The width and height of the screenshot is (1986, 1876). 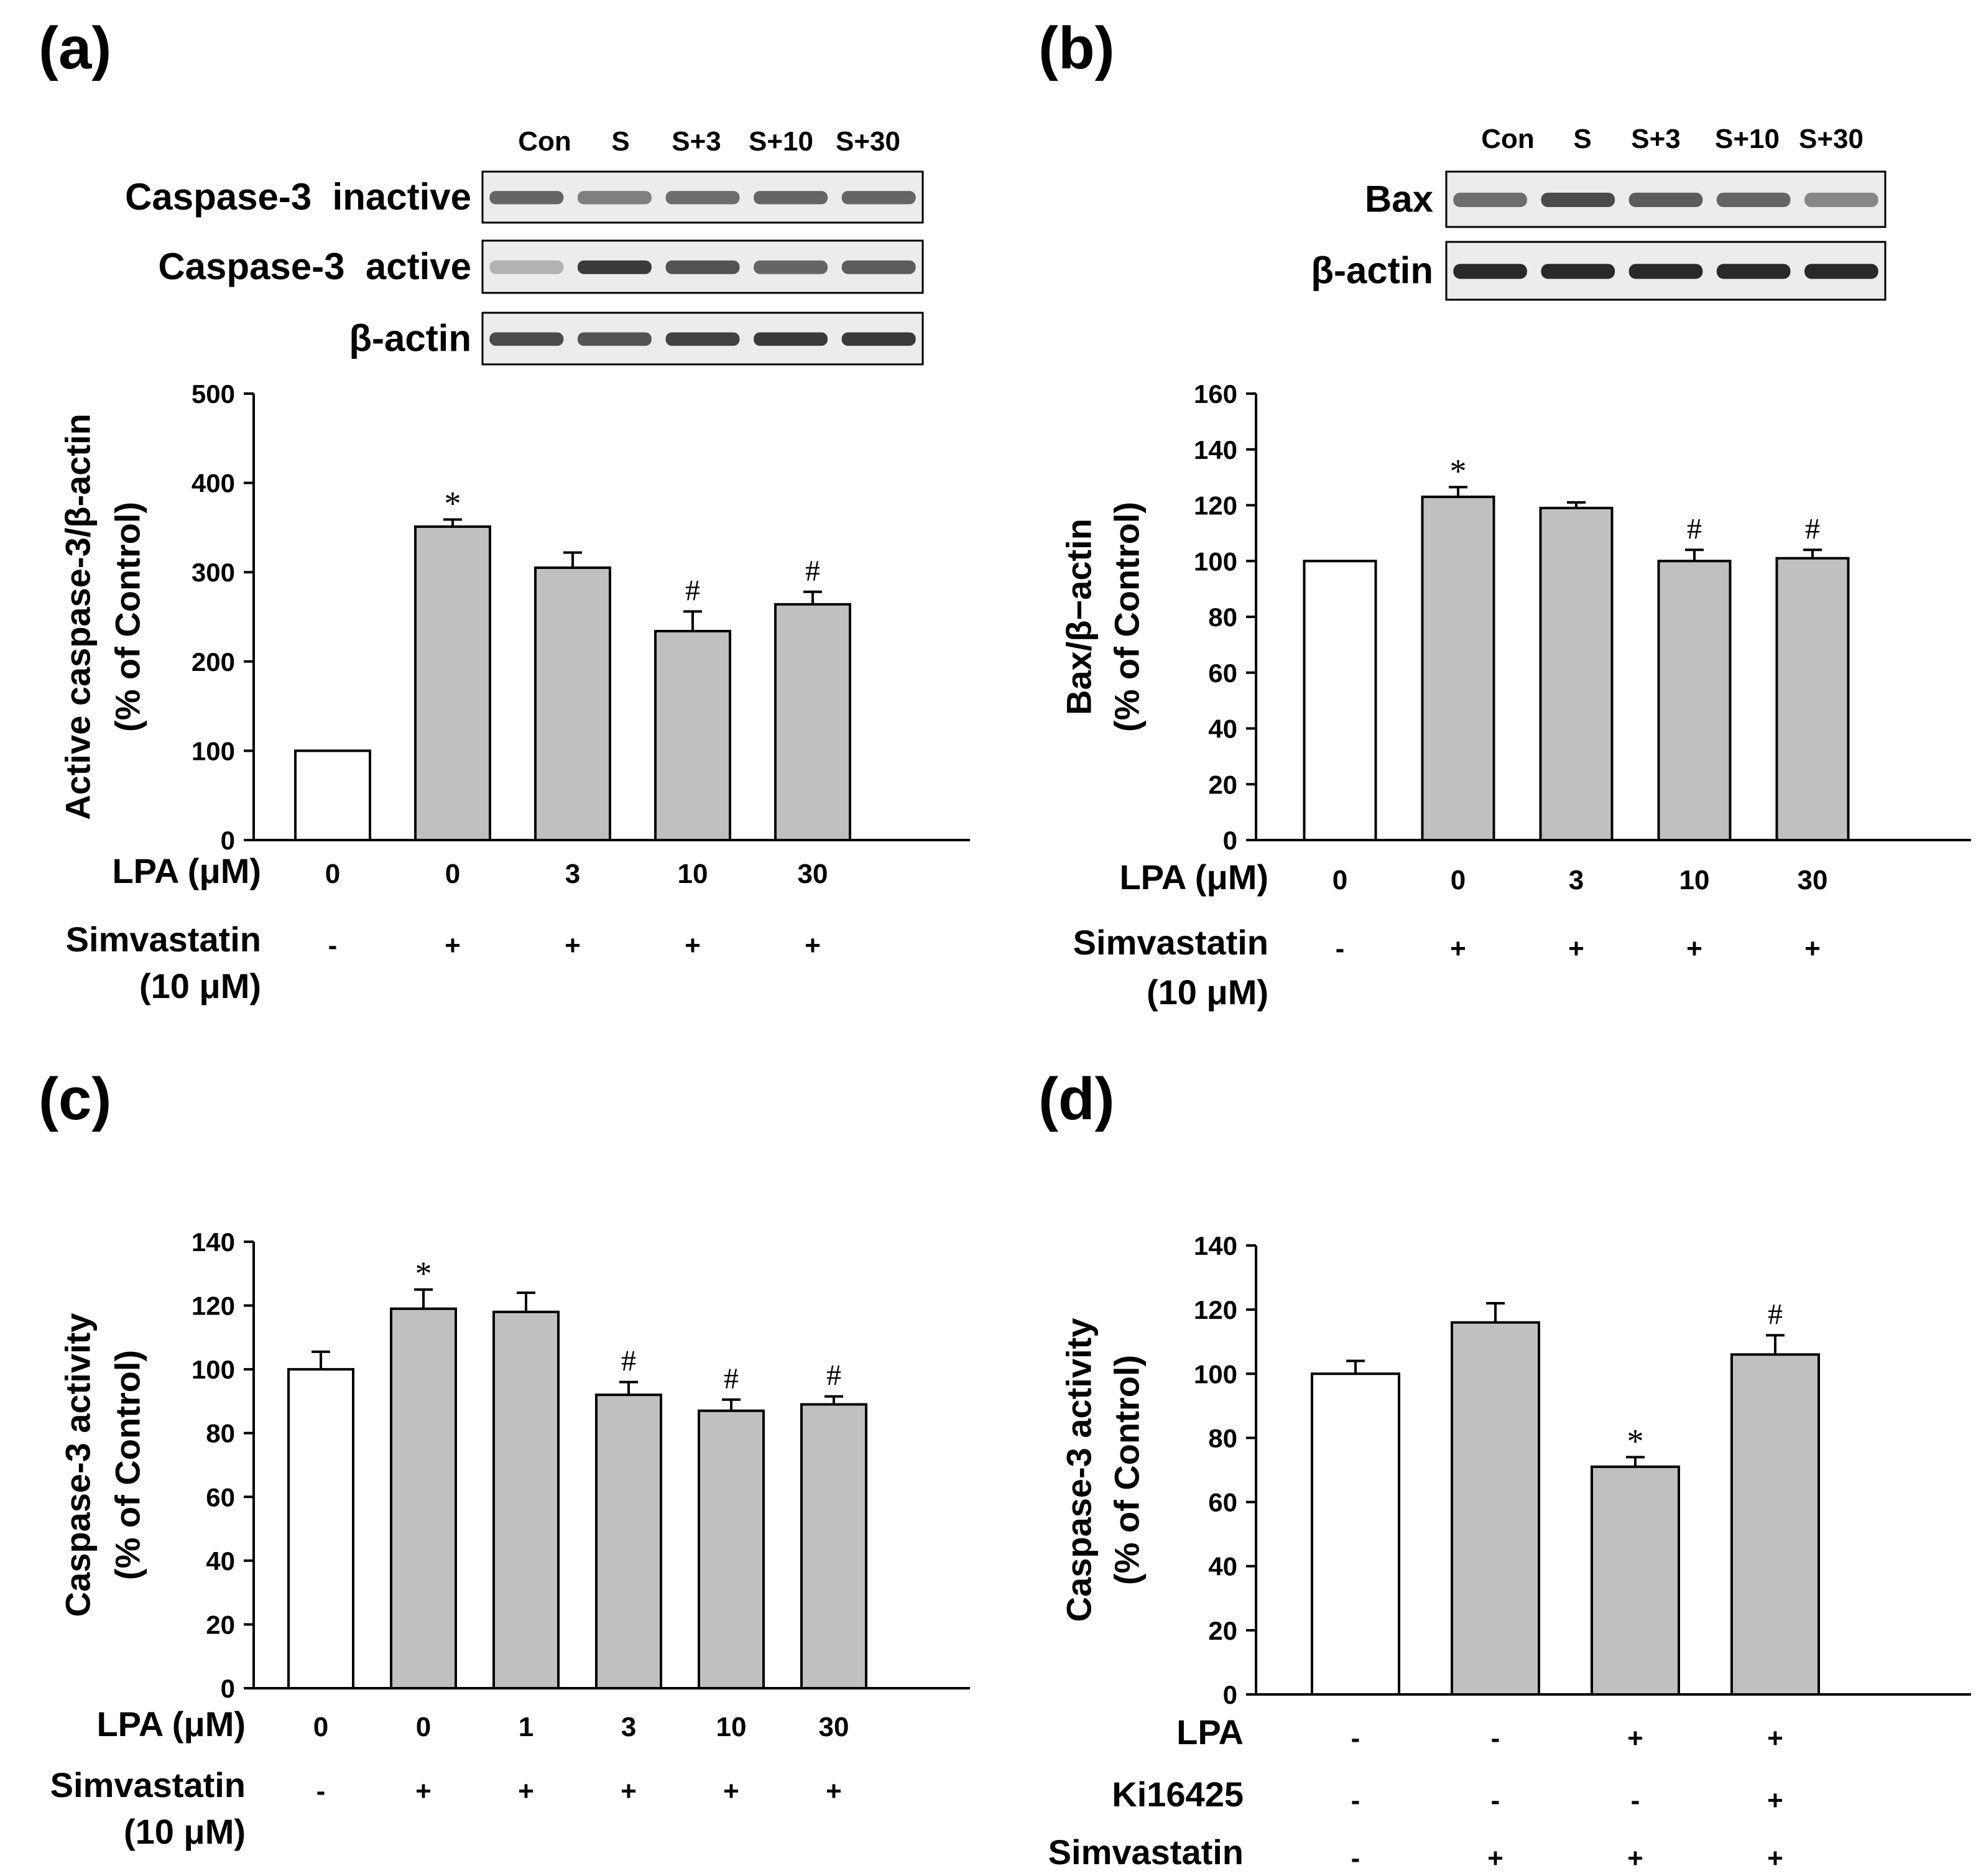 What do you see at coordinates (213, 572) in the screenshot?
I see `y-tick-label: 300` at bounding box center [213, 572].